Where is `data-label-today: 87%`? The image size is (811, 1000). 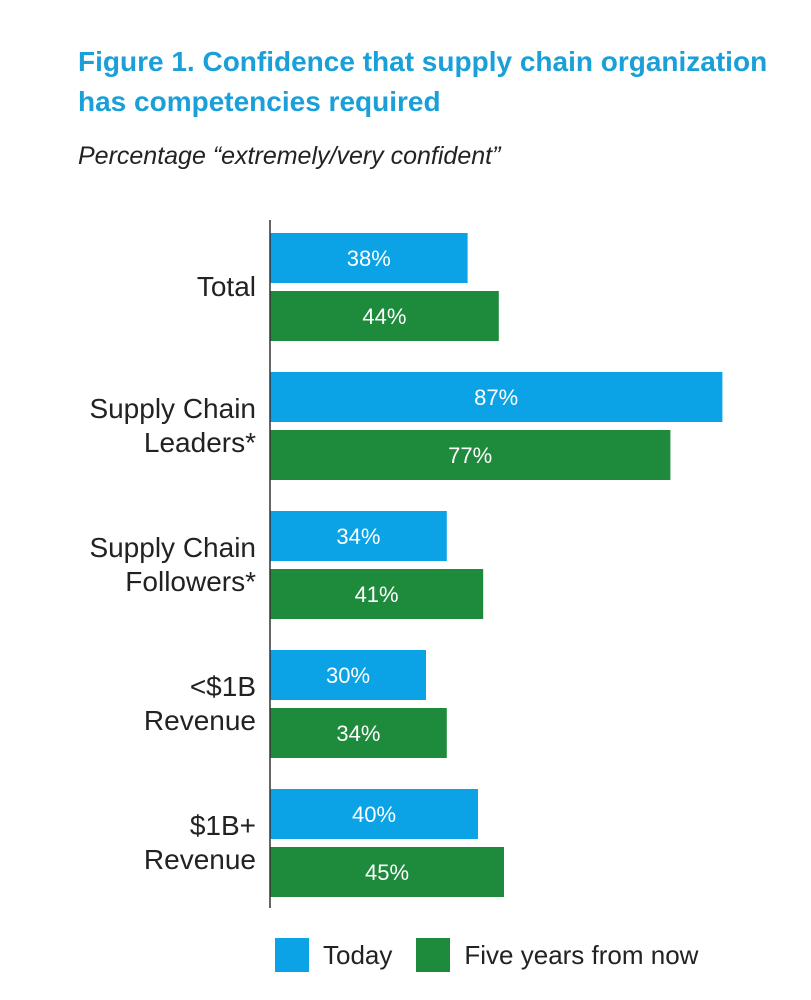 data-label-today: 87% is located at coordinates (496, 397).